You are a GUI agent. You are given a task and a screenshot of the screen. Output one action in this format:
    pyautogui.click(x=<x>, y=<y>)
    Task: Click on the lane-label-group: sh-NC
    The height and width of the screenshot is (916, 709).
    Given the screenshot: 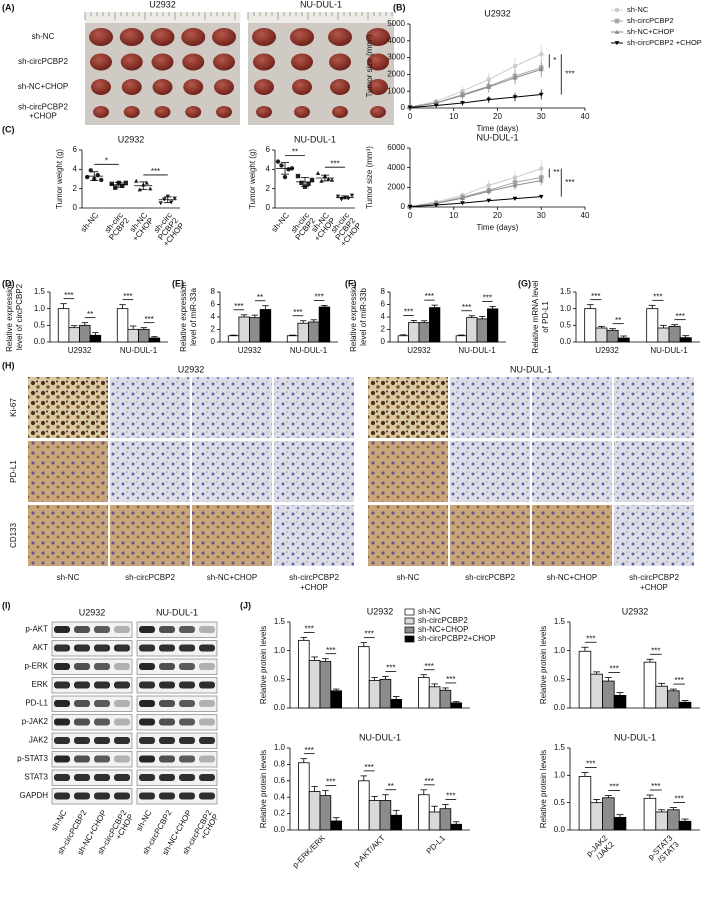 What is the action you would take?
    pyautogui.click(x=58, y=820)
    